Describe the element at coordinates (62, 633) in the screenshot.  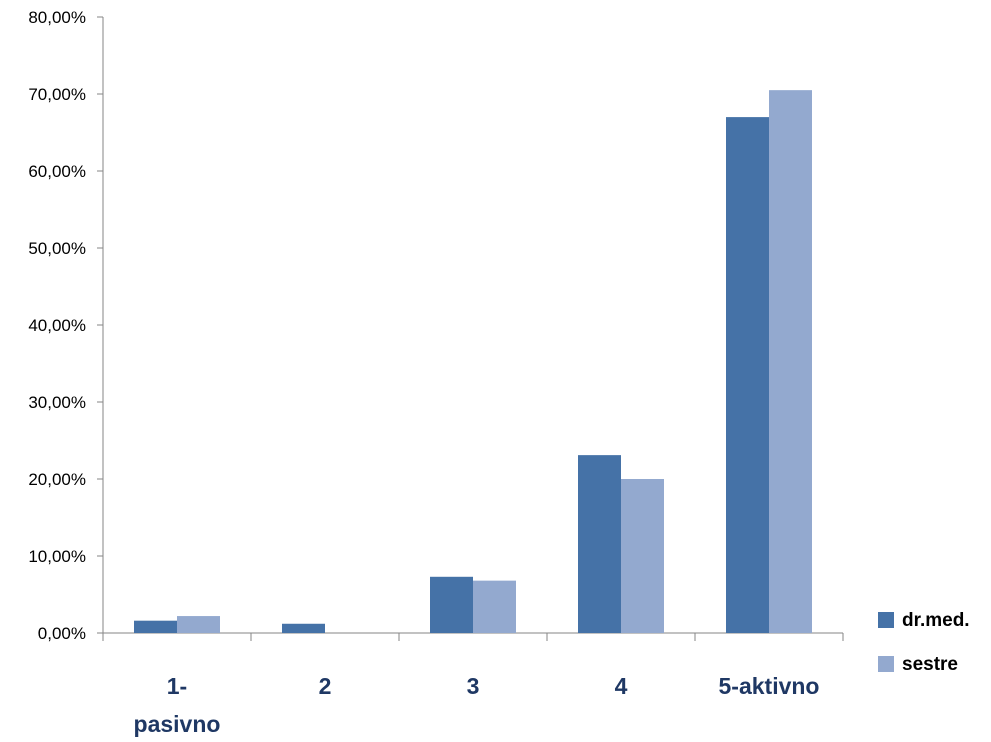
I see `y-tick-label: 0,00%` at that location.